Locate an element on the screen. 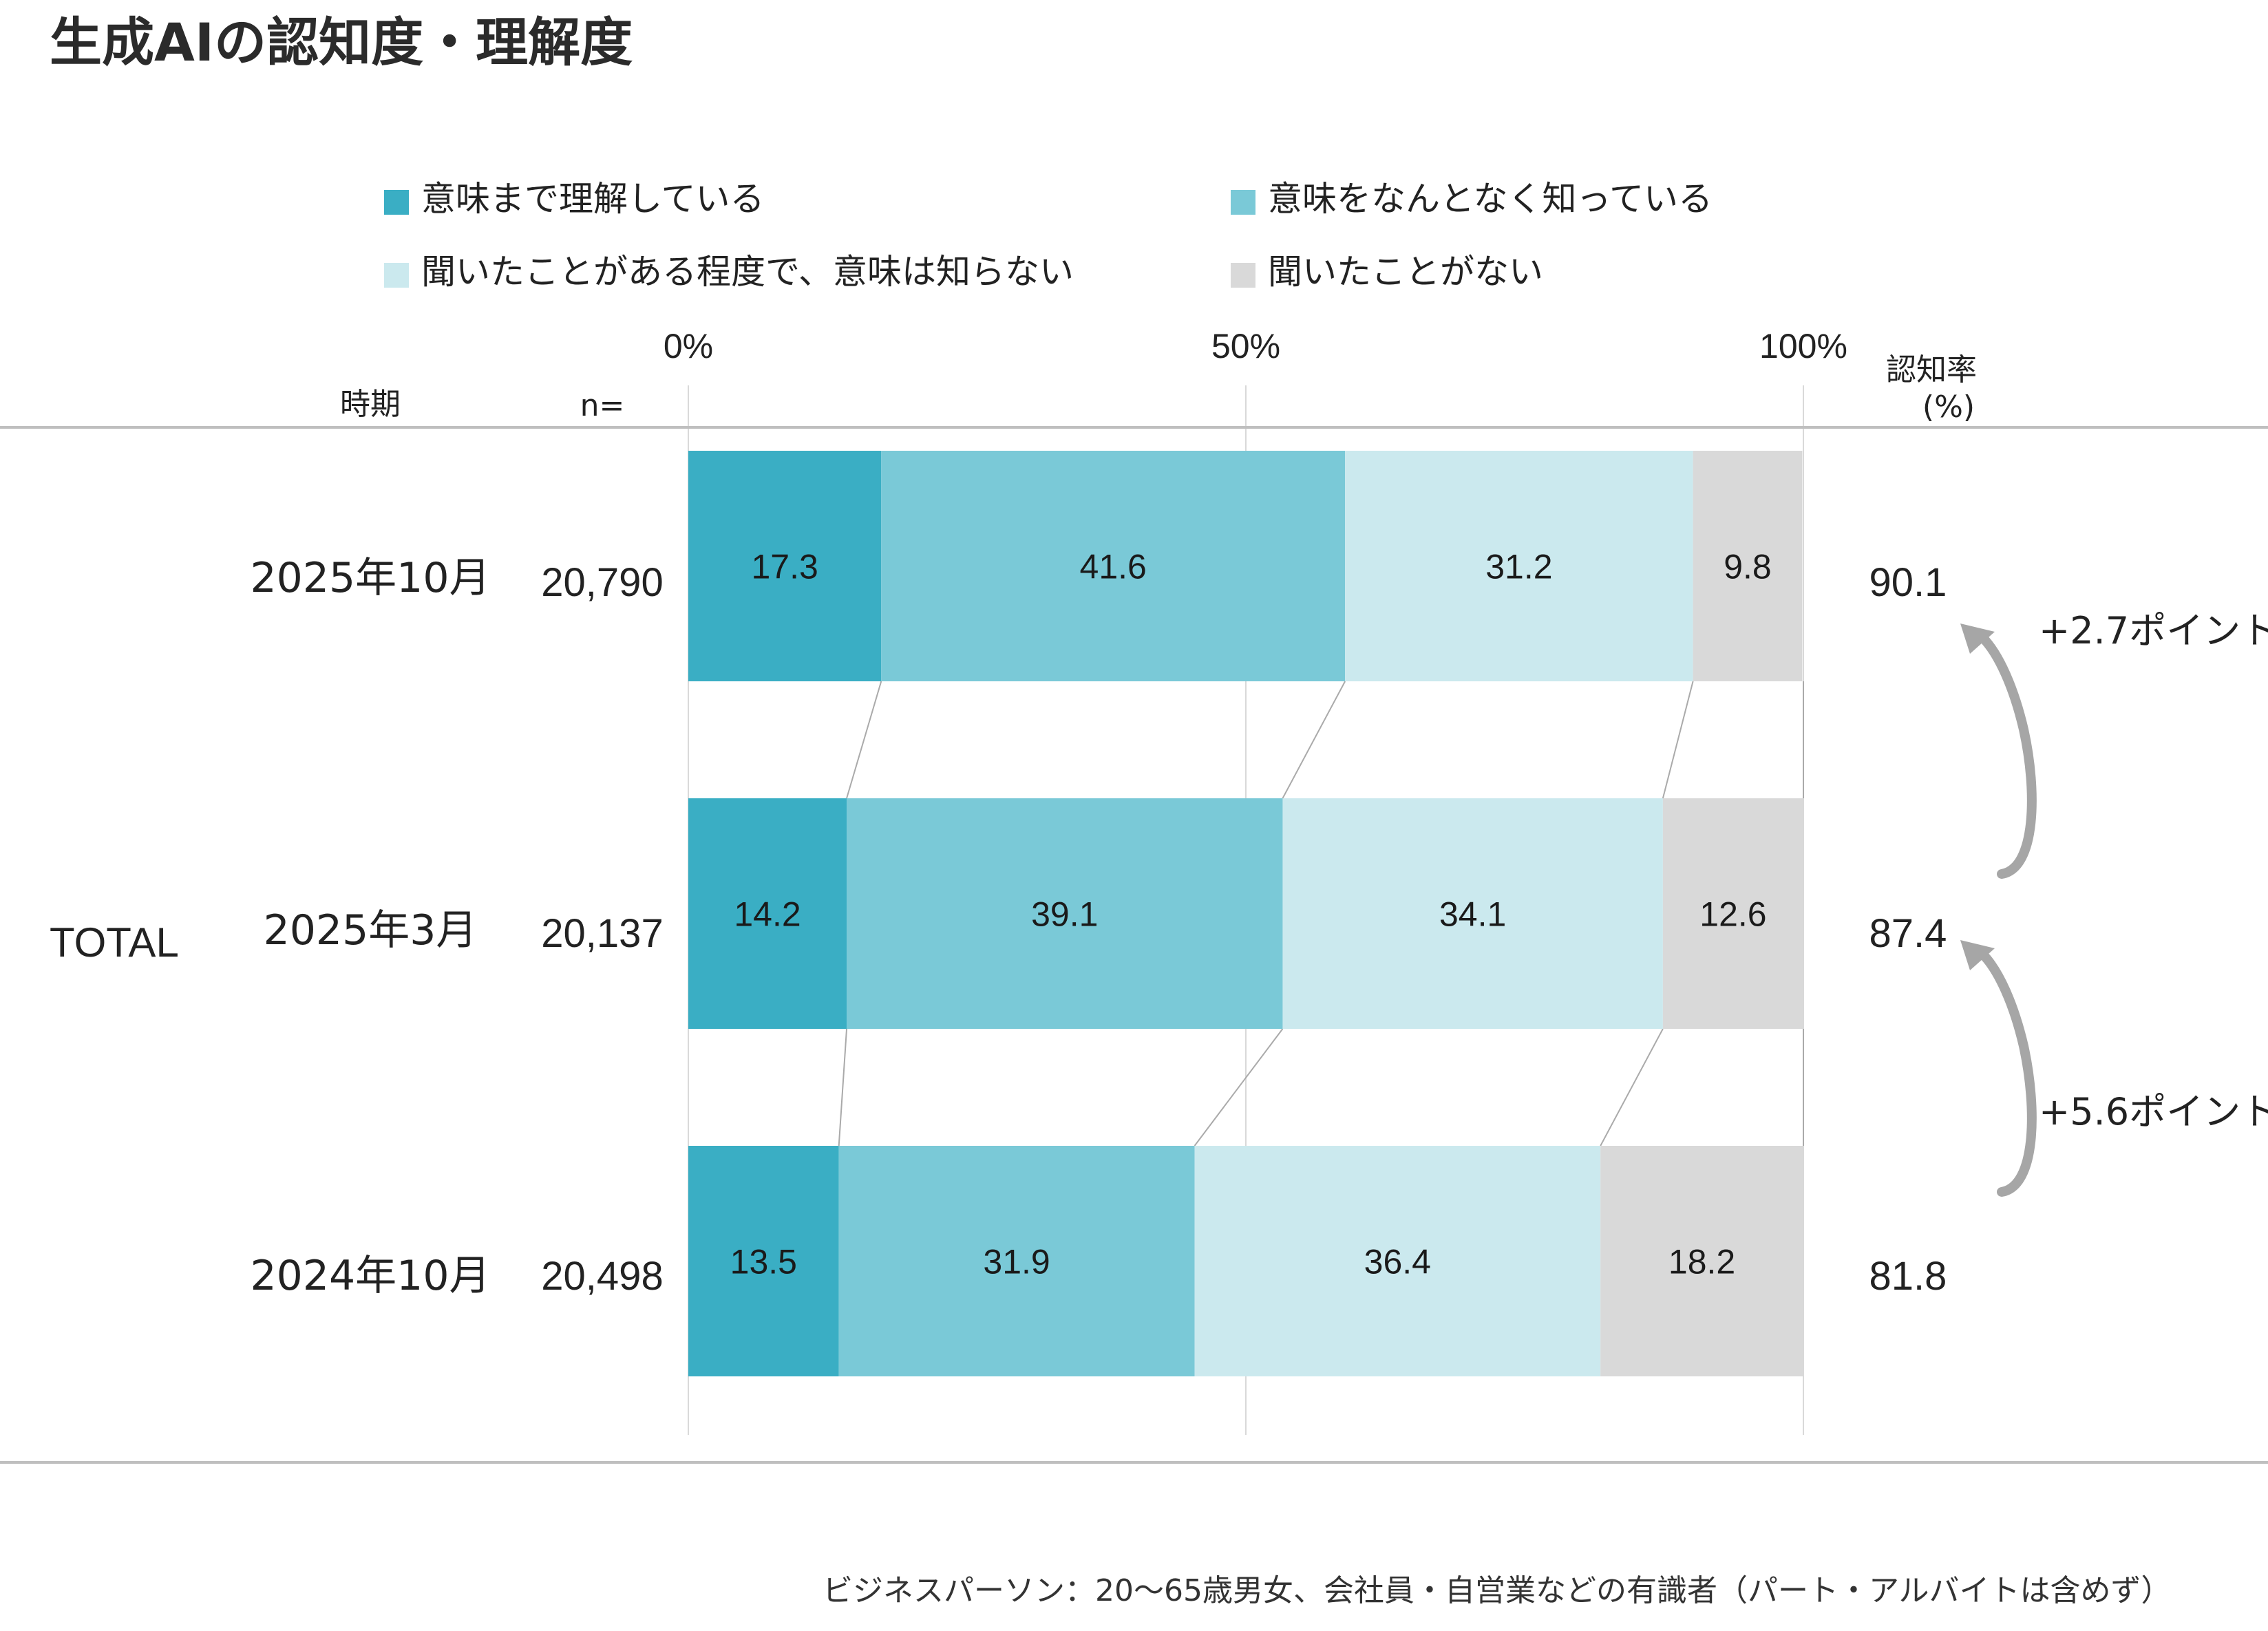 This screenshot has height=1631, width=2268. bar-value-label: 14.2 is located at coordinates (767, 914).